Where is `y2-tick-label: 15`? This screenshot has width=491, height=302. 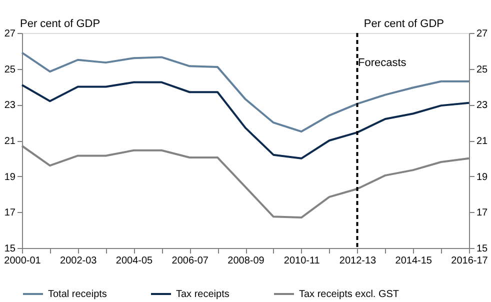
y2-tick-label: 15 is located at coordinates (482, 249).